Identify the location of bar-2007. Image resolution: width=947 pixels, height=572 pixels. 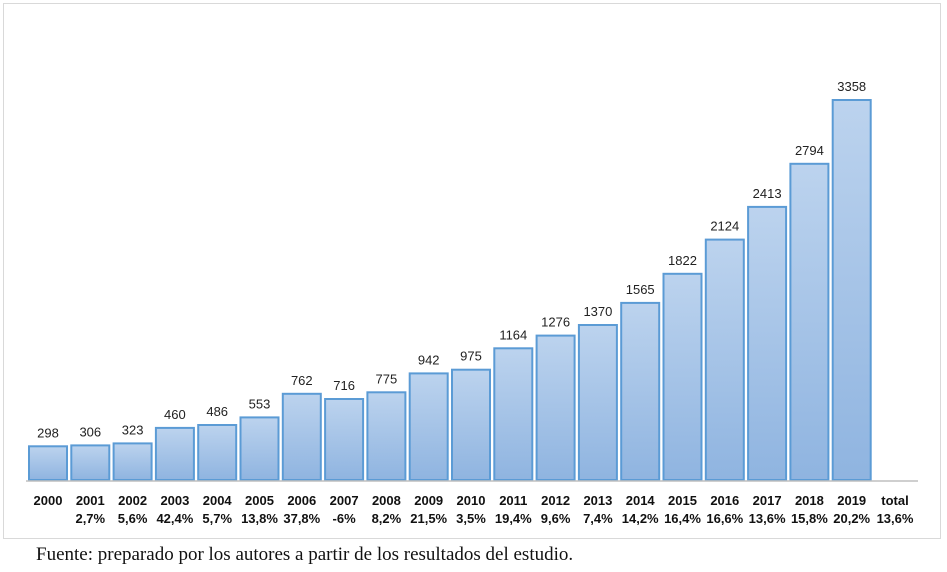
(344, 439).